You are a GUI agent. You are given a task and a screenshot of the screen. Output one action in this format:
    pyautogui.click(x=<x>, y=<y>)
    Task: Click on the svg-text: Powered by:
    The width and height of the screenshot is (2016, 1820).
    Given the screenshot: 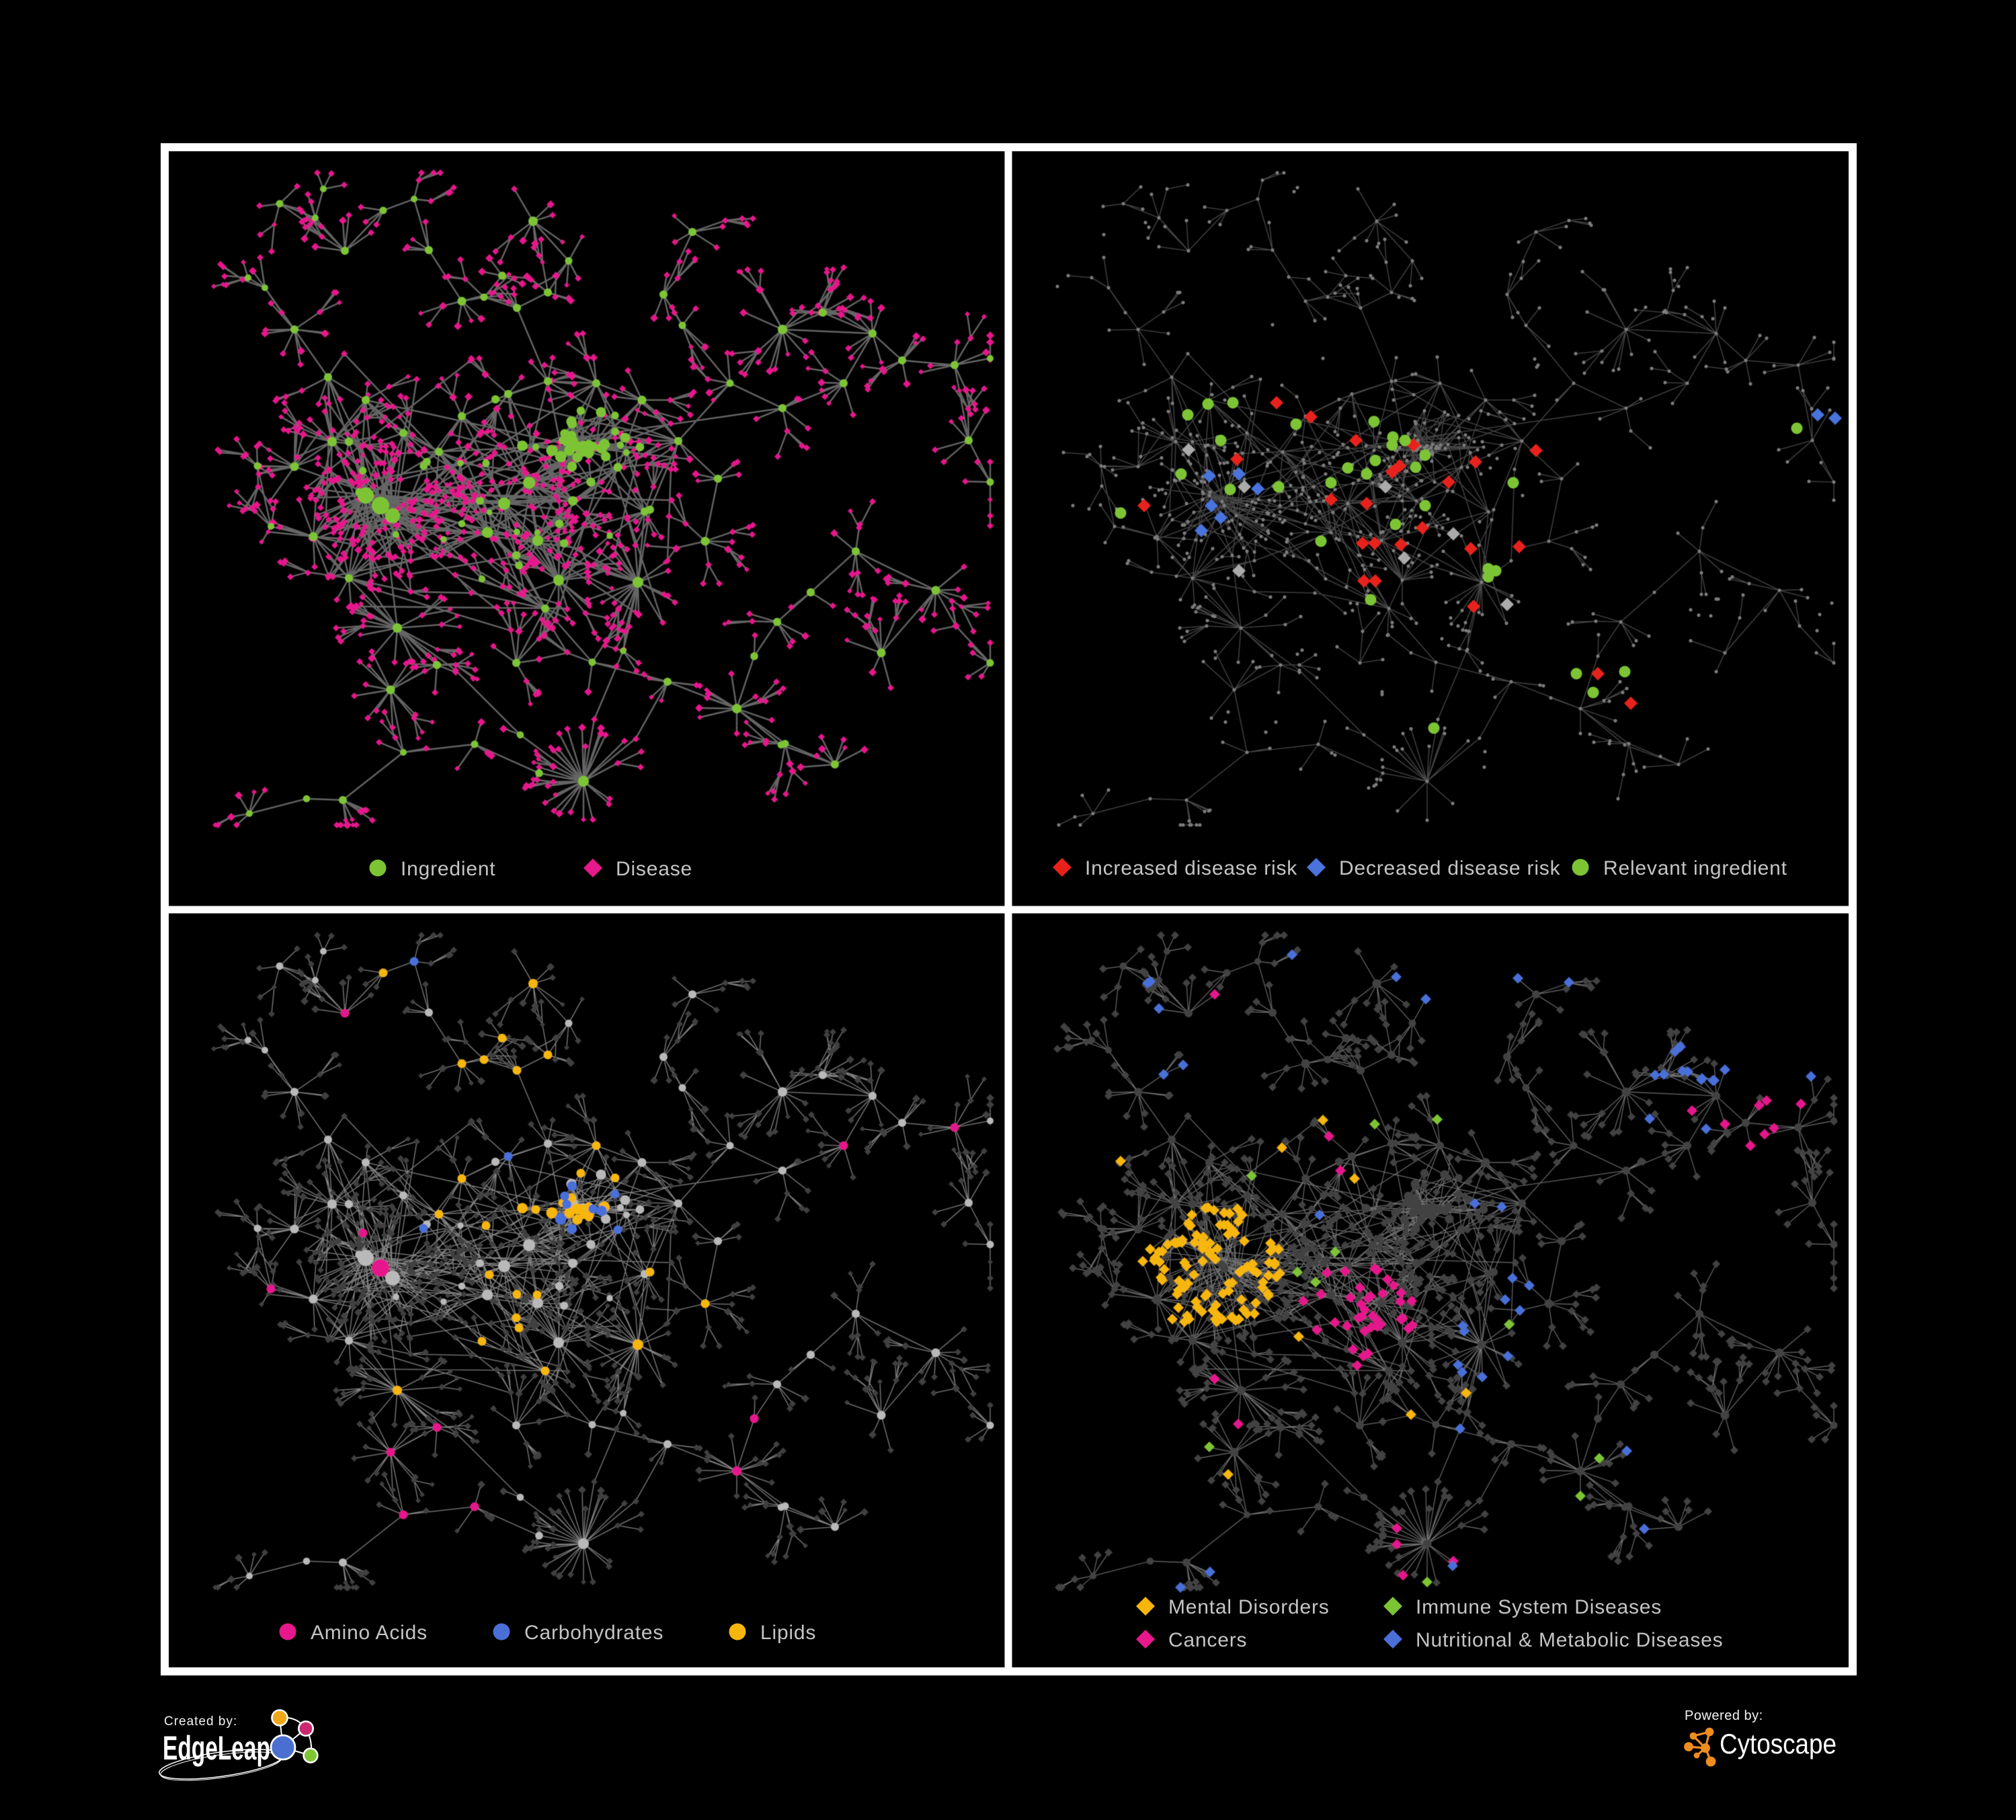 What is the action you would take?
    pyautogui.click(x=1724, y=1715)
    